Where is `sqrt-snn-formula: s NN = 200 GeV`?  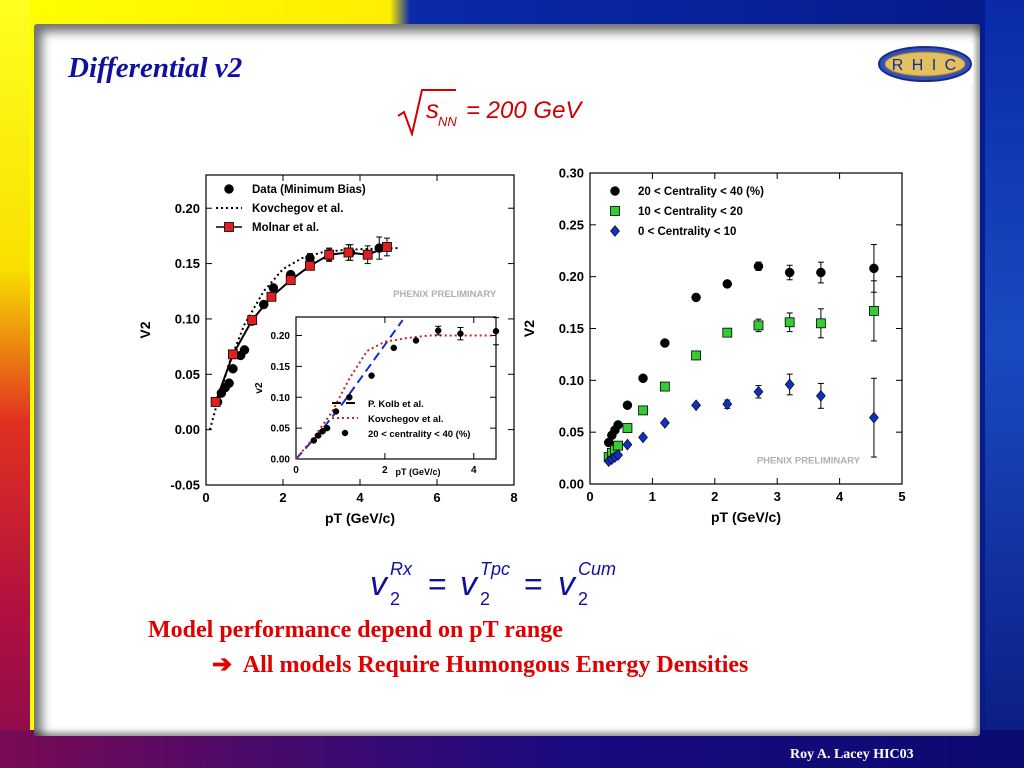 sqrt-snn-formula: s NN = 200 GeV is located at coordinates (490, 112).